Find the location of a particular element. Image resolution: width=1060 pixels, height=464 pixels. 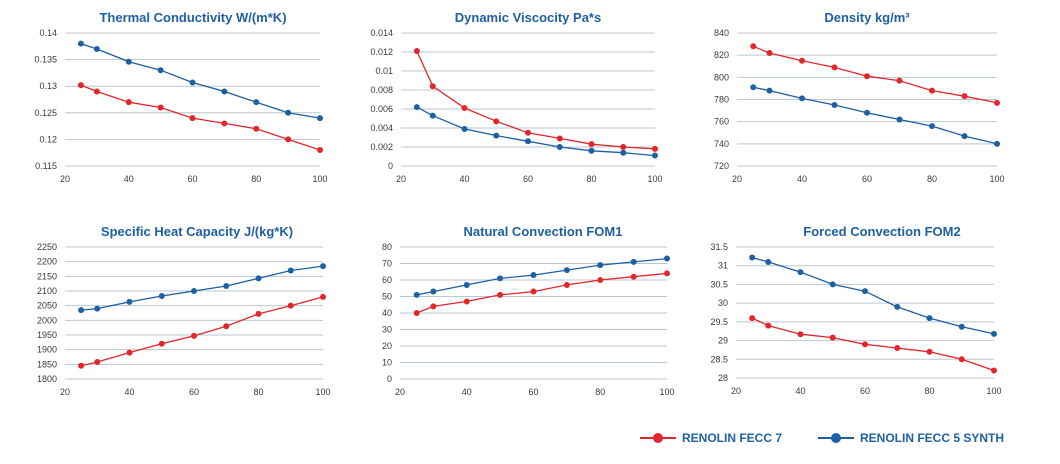

y-tick-label: 10 is located at coordinates (387, 363).